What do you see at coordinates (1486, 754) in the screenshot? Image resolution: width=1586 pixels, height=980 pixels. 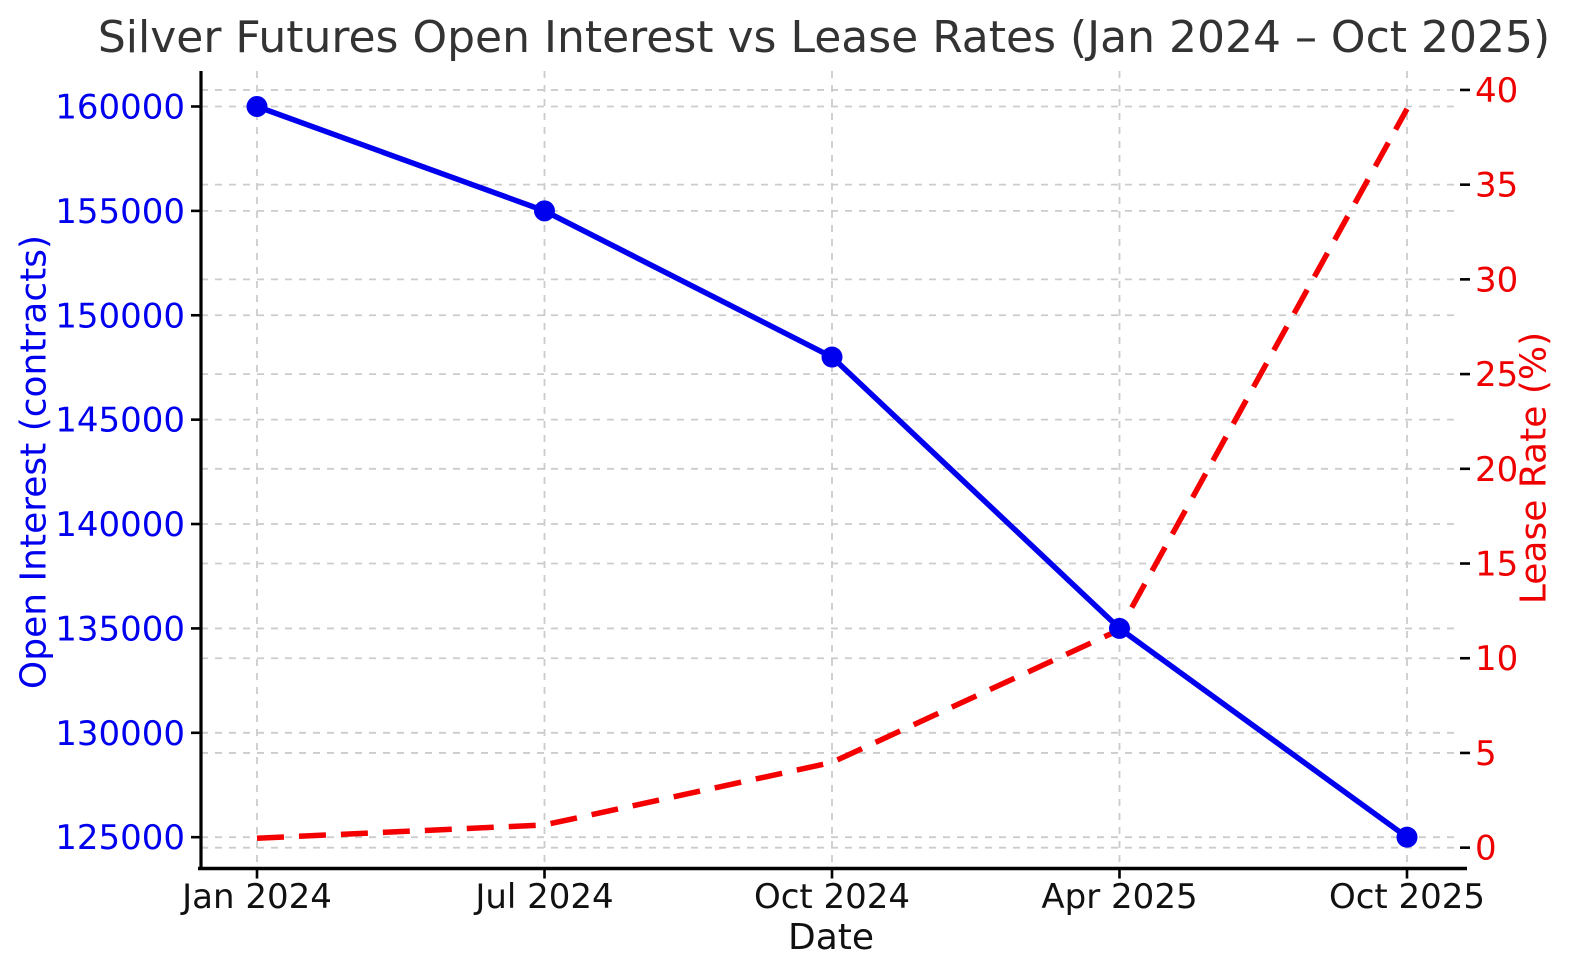 I see `right-tick-label: 5` at bounding box center [1486, 754].